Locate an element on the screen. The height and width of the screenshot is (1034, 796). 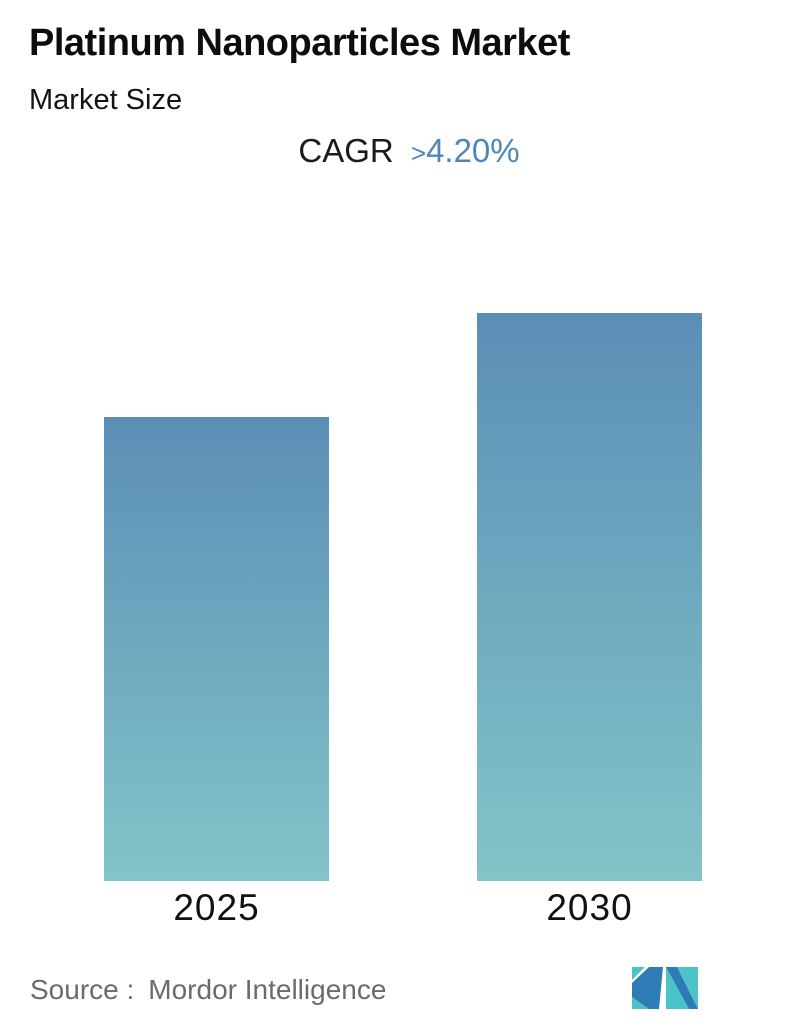
cagr-value: 4.20% is located at coordinates (473, 150).